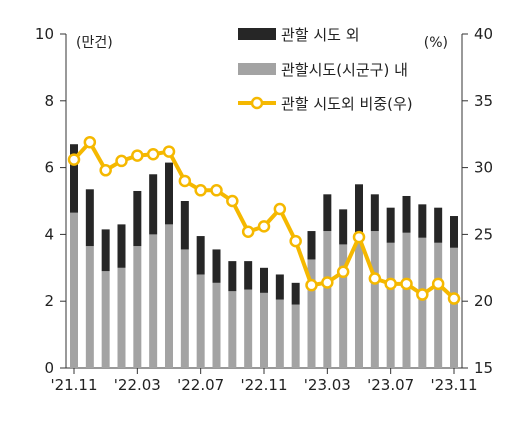  What do you see at coordinates (137, 385) in the screenshot?
I see `x-tick-label: '22.03` at bounding box center [137, 385].